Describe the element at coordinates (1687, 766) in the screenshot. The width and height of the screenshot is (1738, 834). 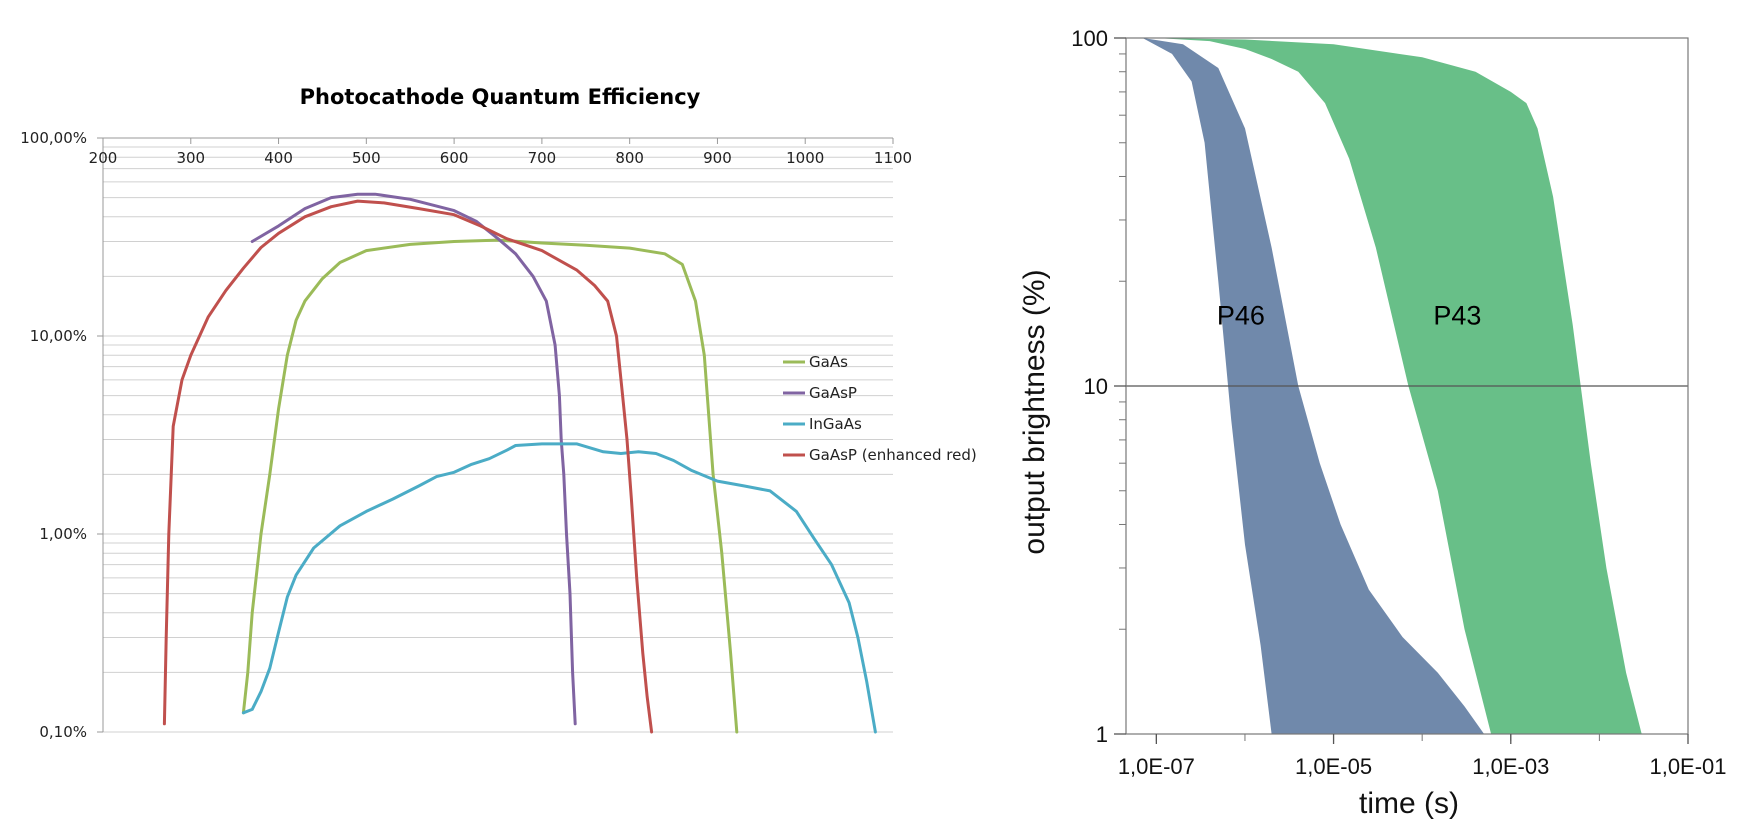
I see `x-tick-label: 1,0E-01` at that location.